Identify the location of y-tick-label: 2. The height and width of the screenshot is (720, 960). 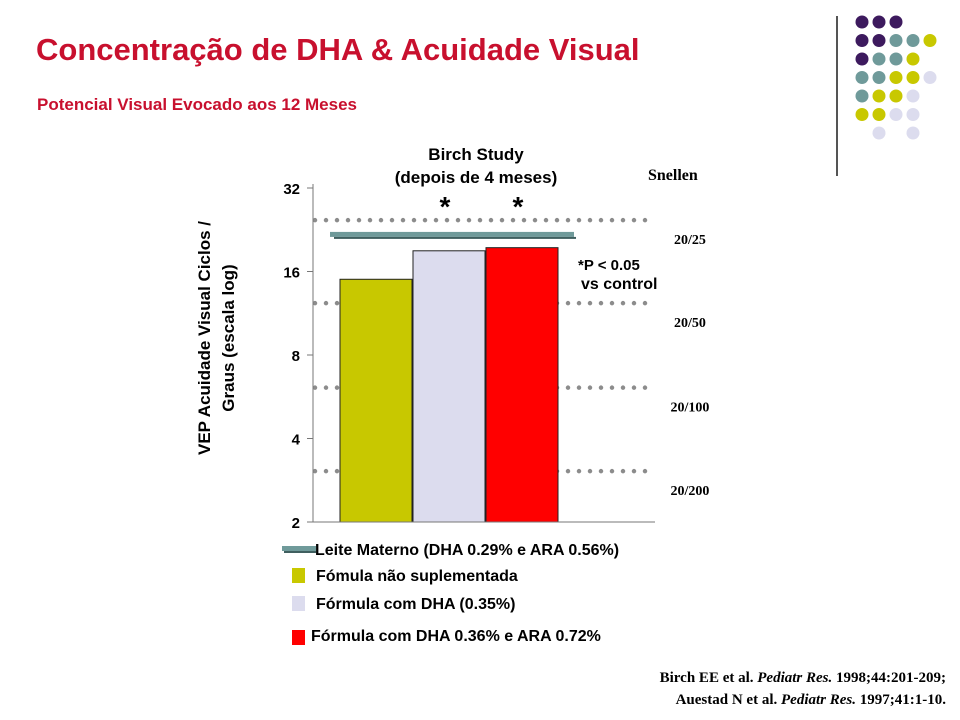
(296, 523).